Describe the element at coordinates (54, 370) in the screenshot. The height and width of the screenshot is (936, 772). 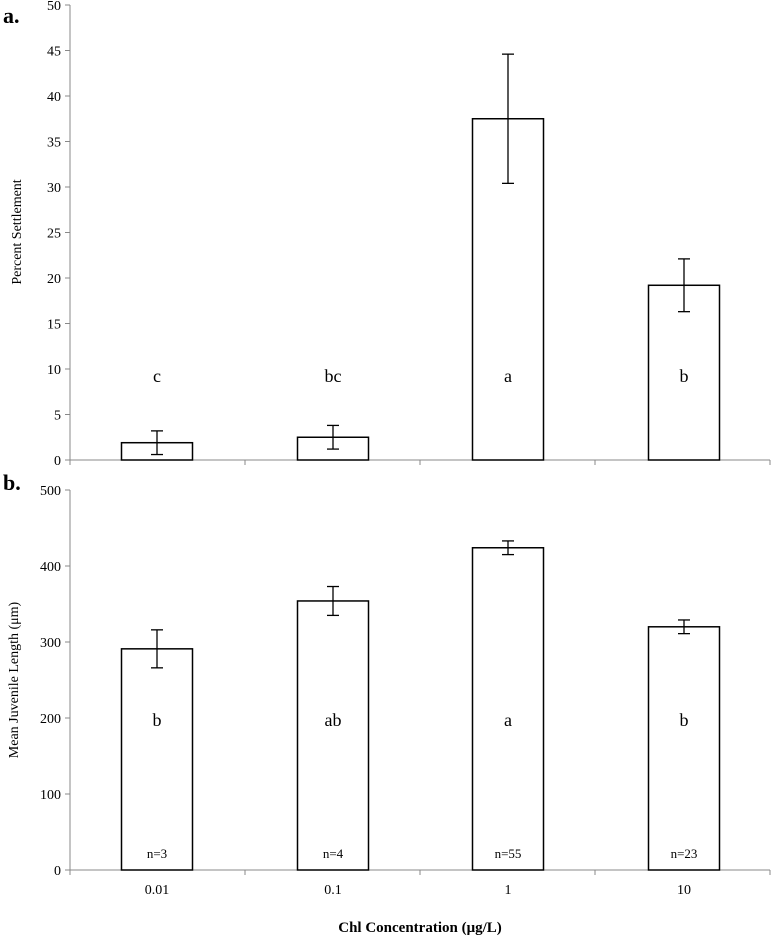
I see `panel-a-y-tick-label: 10` at that location.